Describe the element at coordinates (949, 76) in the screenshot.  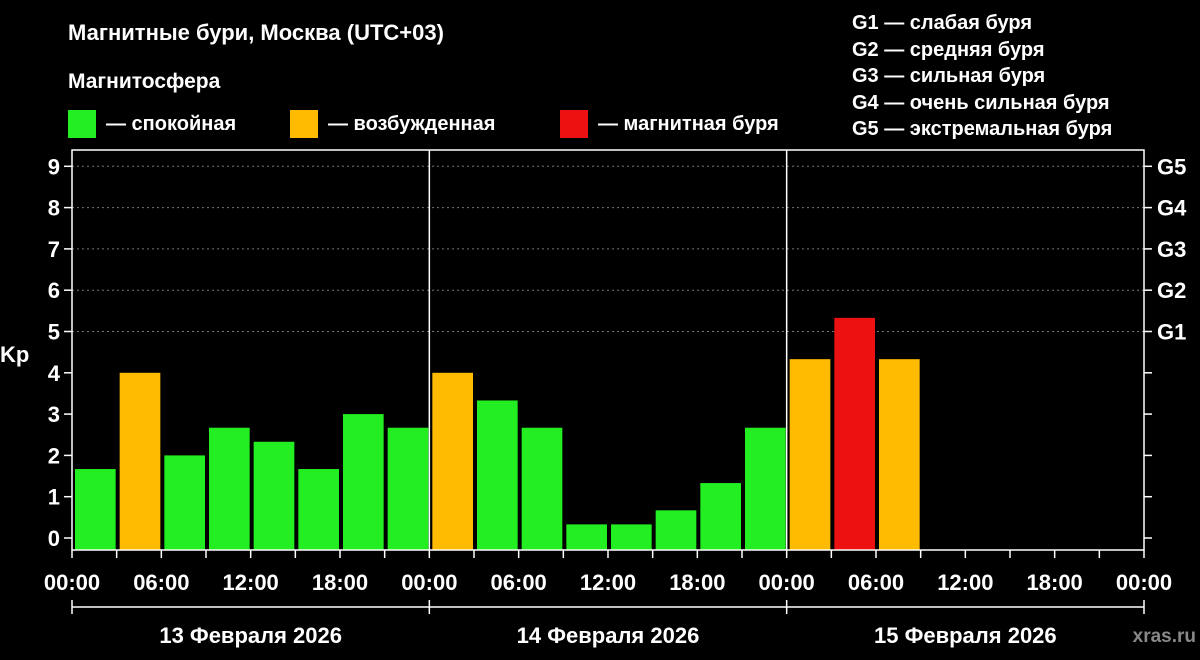
I see `g-legend-item: G3 — сильная буря` at that location.